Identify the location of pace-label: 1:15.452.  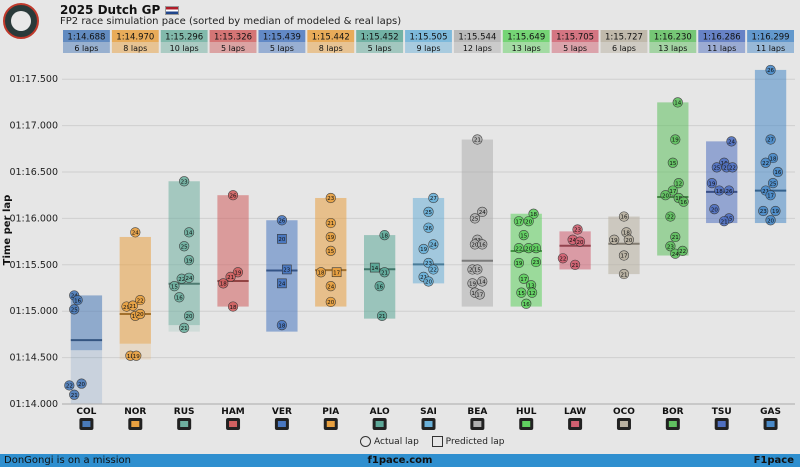
(380, 38).